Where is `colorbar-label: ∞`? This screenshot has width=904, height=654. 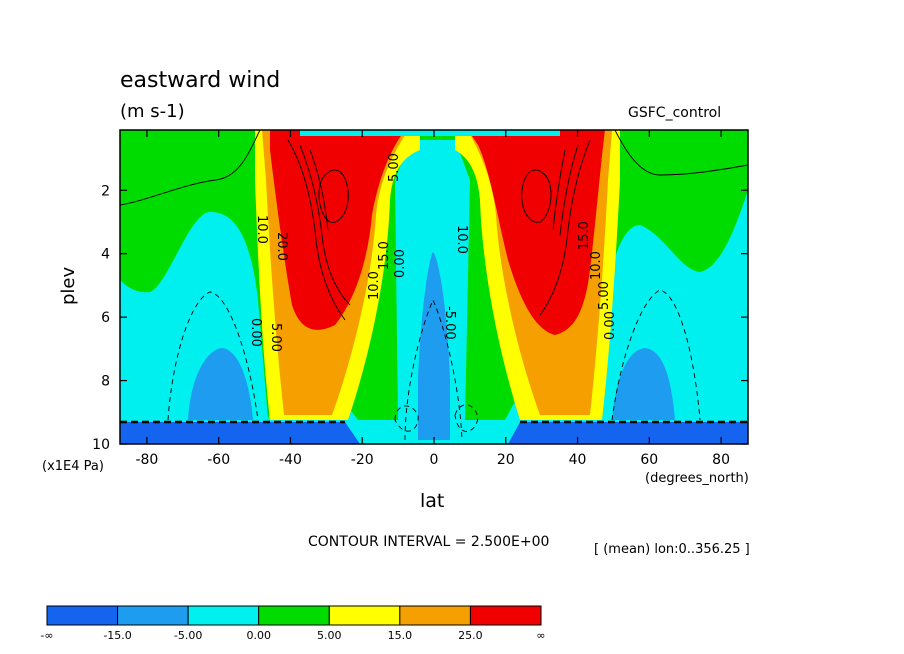 colorbar-label: ∞ is located at coordinates (540, 635).